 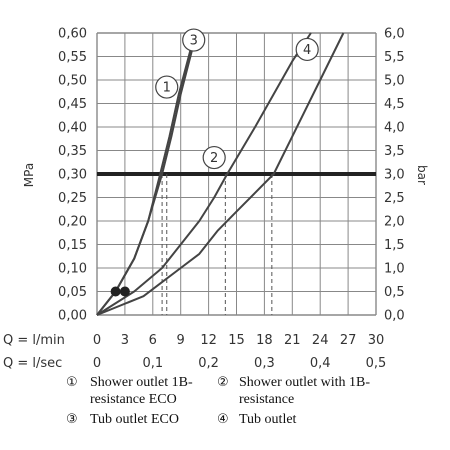 I want to click on right-tick-label: 3,0, so click(x=394, y=175).